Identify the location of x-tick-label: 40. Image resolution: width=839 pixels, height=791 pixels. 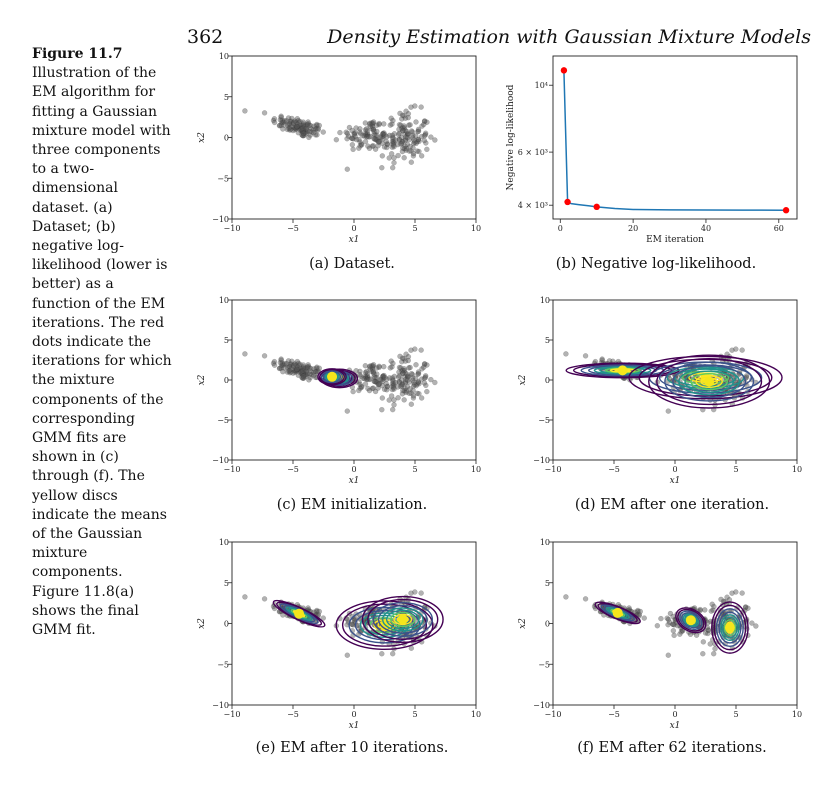
(706, 228).